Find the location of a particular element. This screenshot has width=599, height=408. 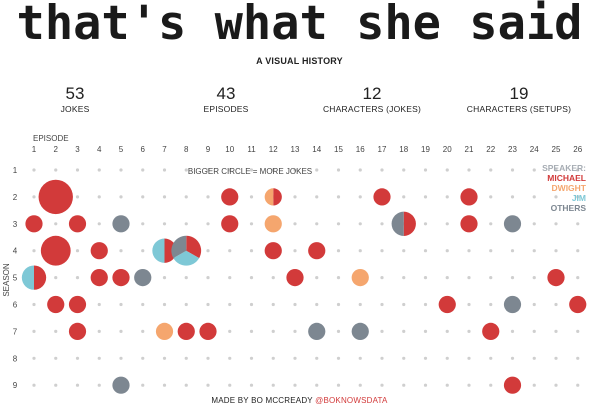

stat-characters-jokes-label: CHARACTERS (JOKES) is located at coordinates (372, 109).